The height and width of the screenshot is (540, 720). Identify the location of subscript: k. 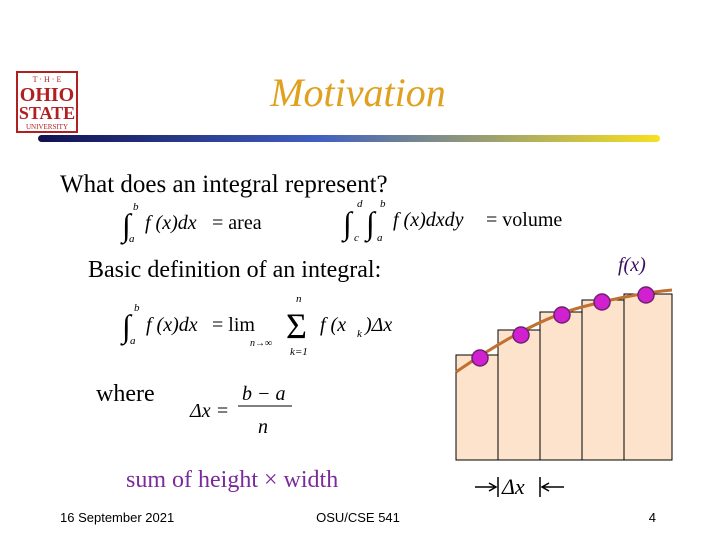
(360, 334).